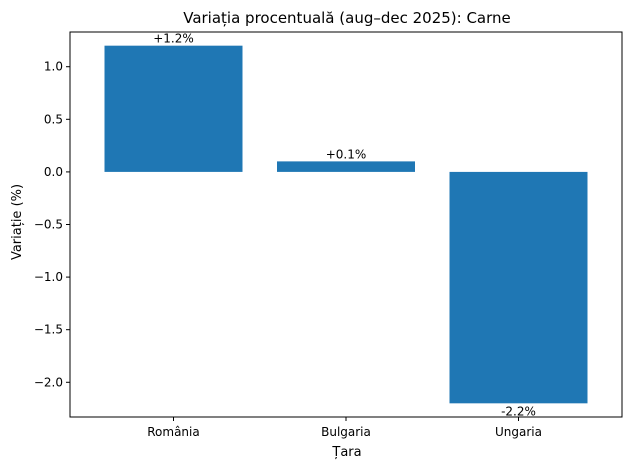 The image size is (630, 474). Describe the element at coordinates (173, 39) in the screenshot. I see `bar-value-label-0: +1.2%` at that location.